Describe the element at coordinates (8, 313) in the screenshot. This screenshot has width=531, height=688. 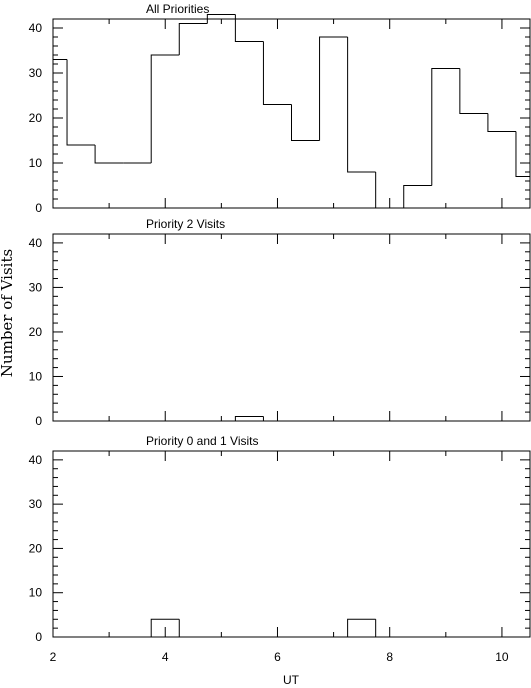
I see `y-axis-label: Number of Visits` at that location.